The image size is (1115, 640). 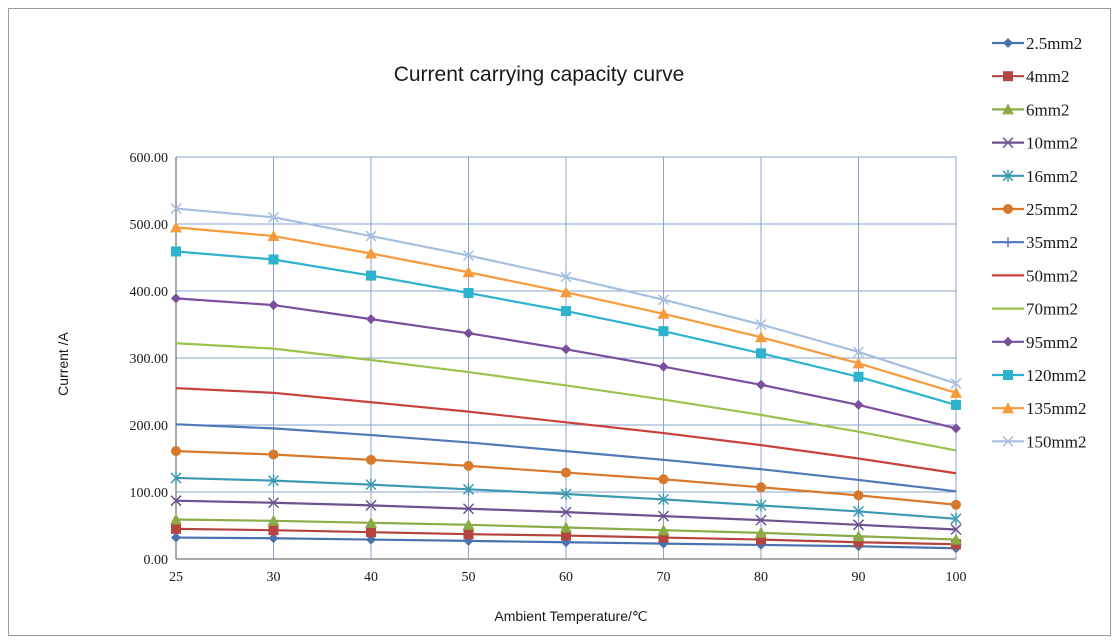 I want to click on x-tick-label: 50, so click(x=469, y=577).